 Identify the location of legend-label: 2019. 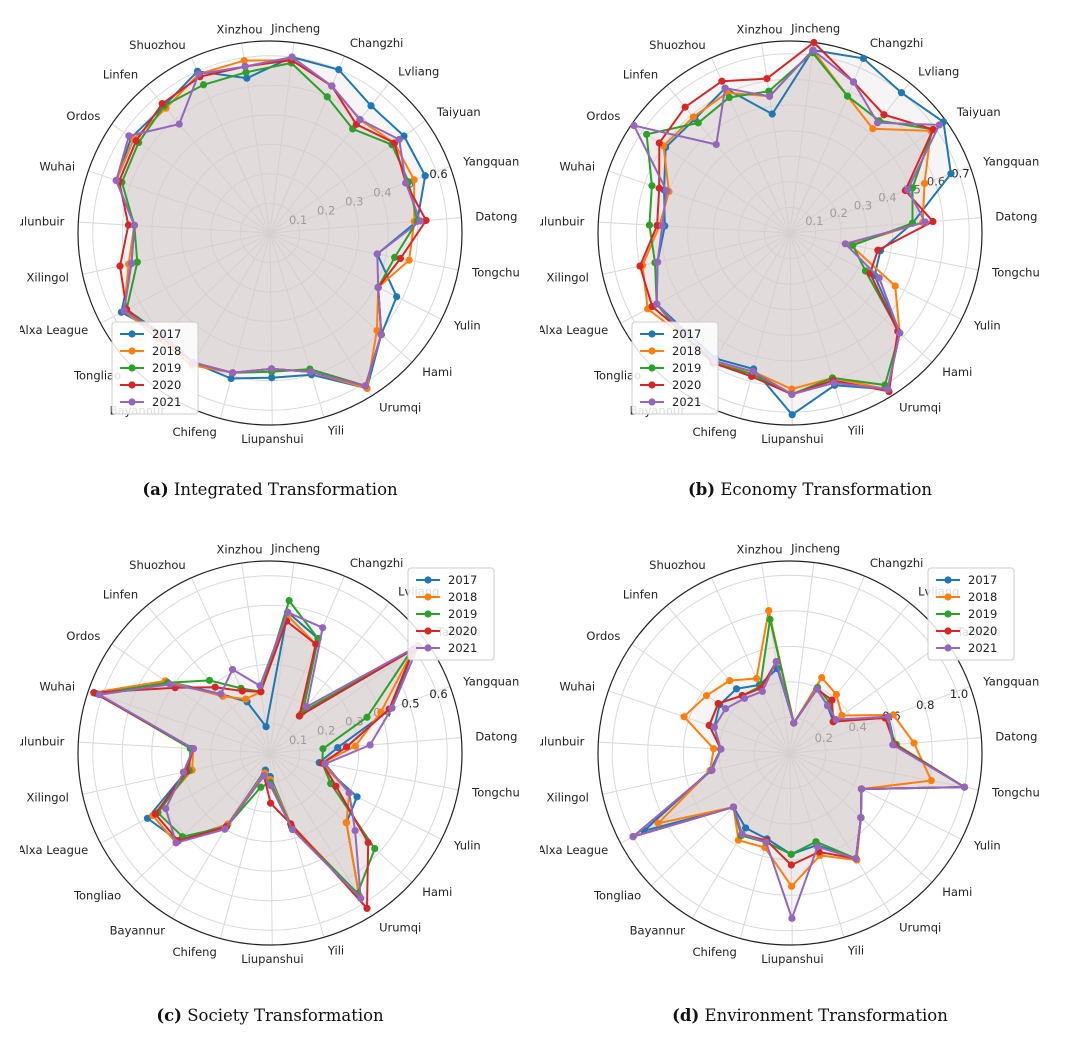
(166, 368).